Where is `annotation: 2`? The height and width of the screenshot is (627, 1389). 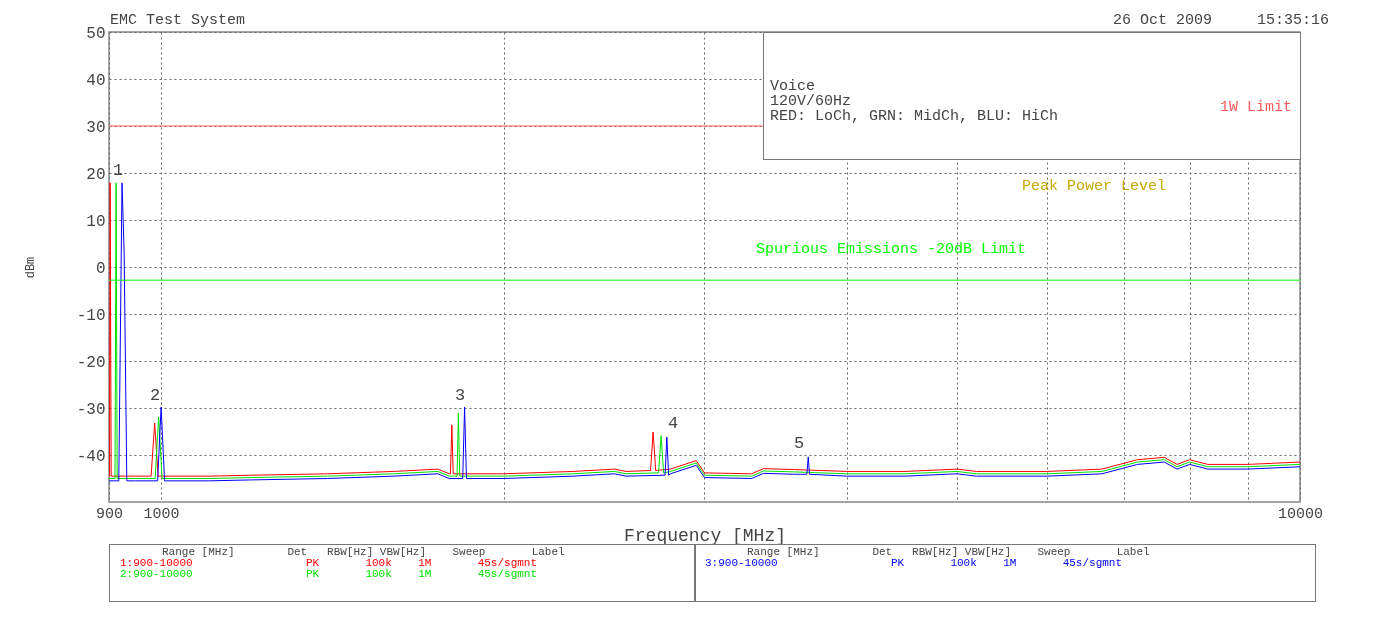 annotation: 2 is located at coordinates (155, 395).